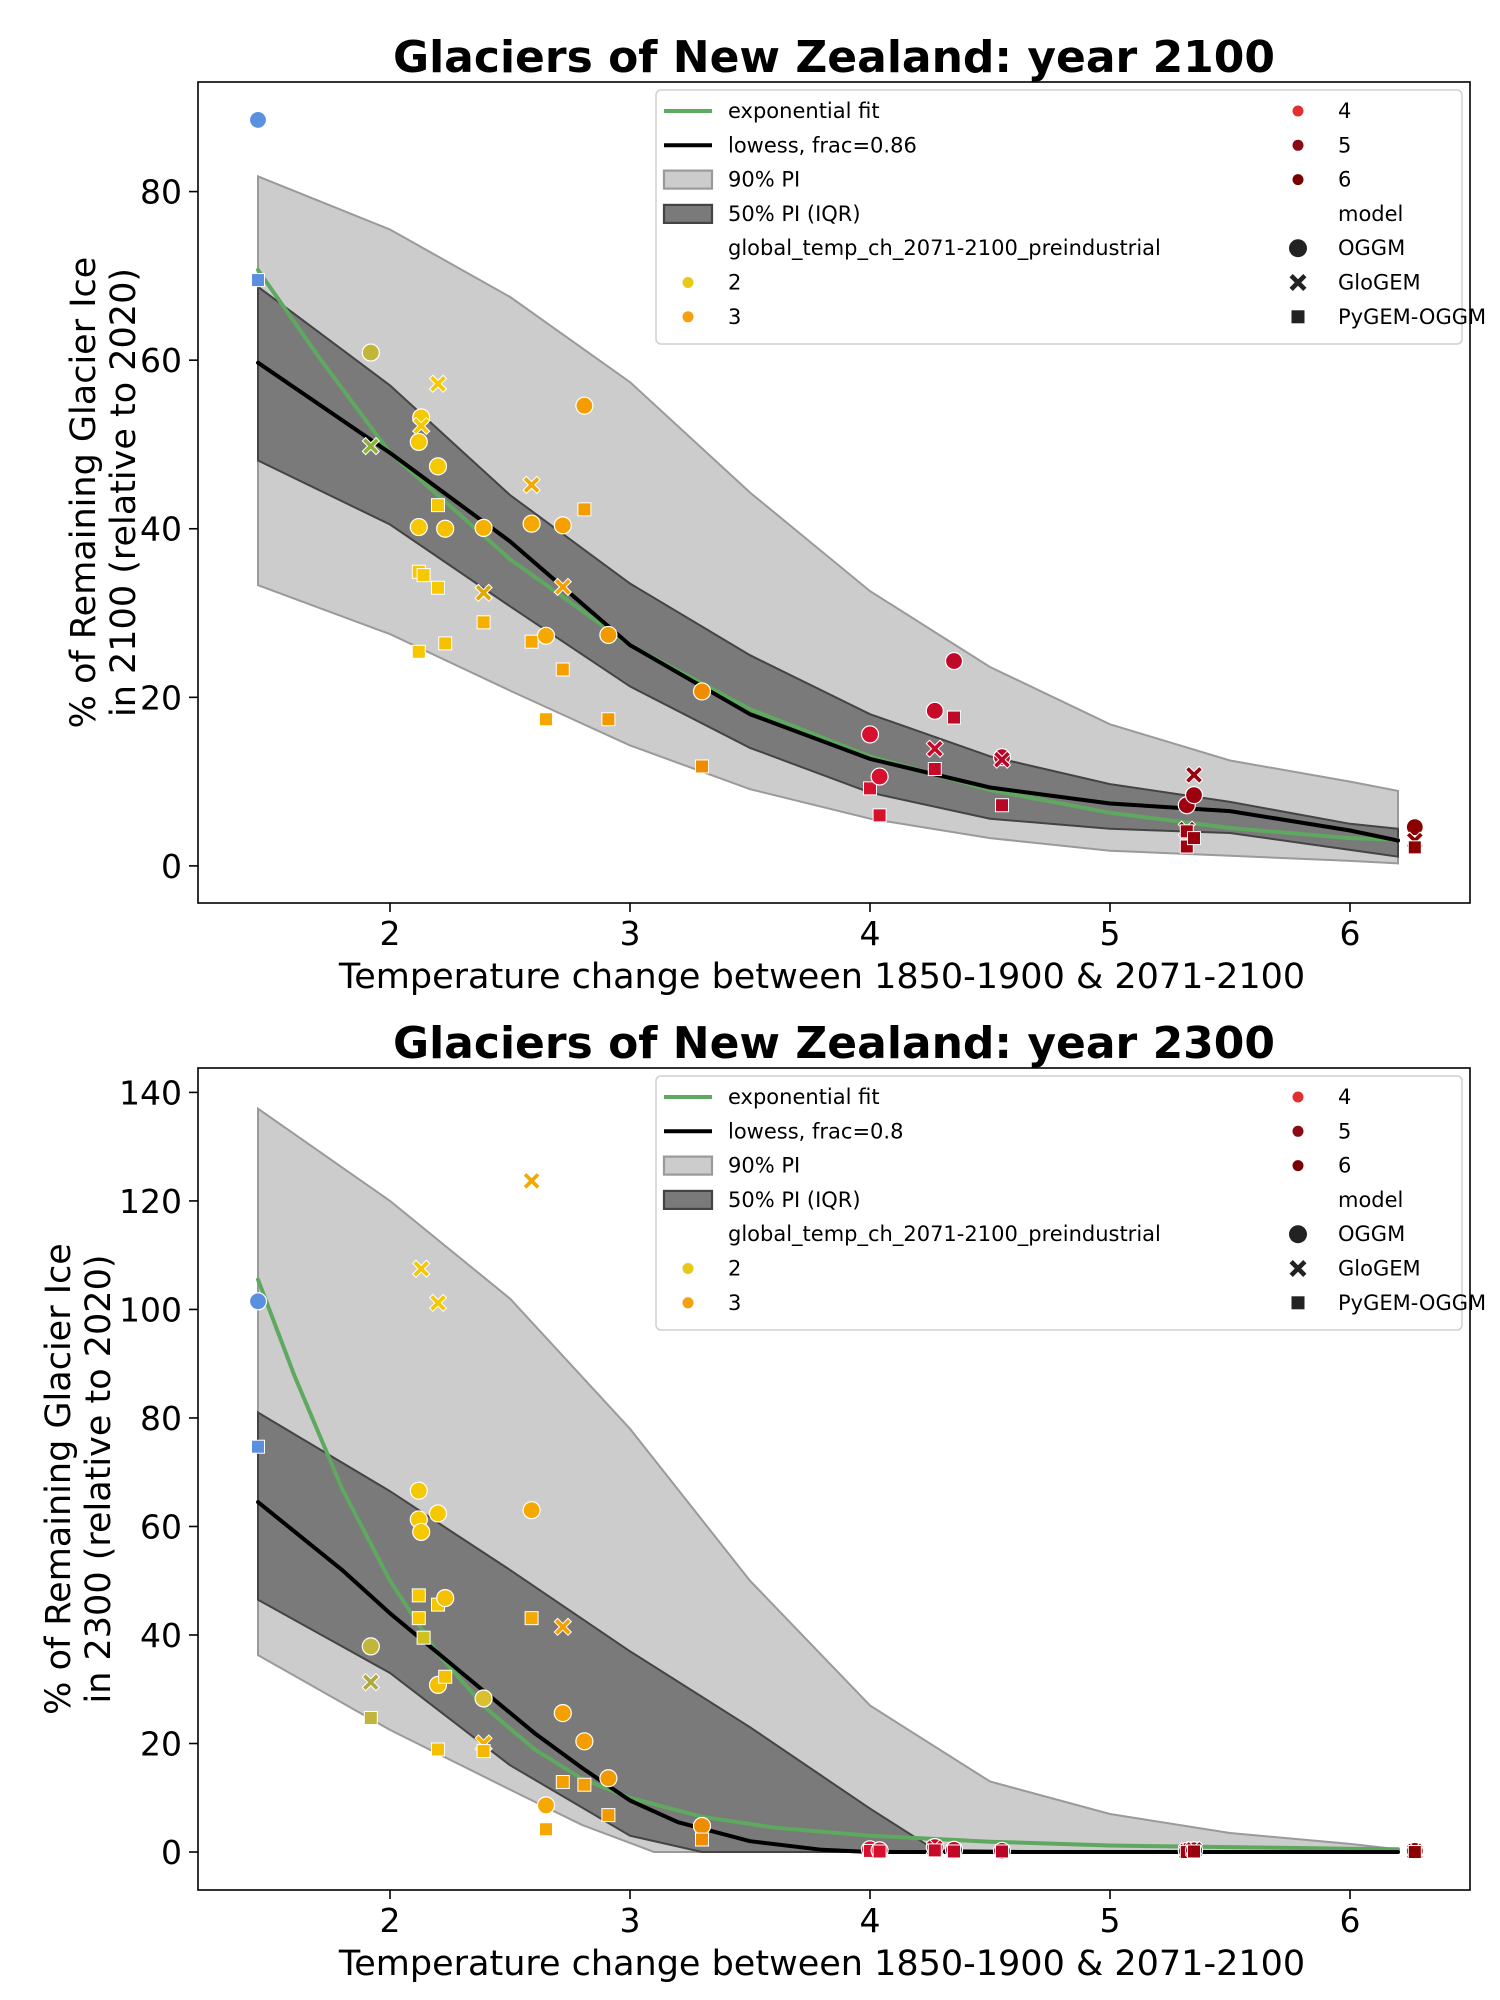  Describe the element at coordinates (1370, 1200) in the screenshot. I see `legend-label: model` at that location.